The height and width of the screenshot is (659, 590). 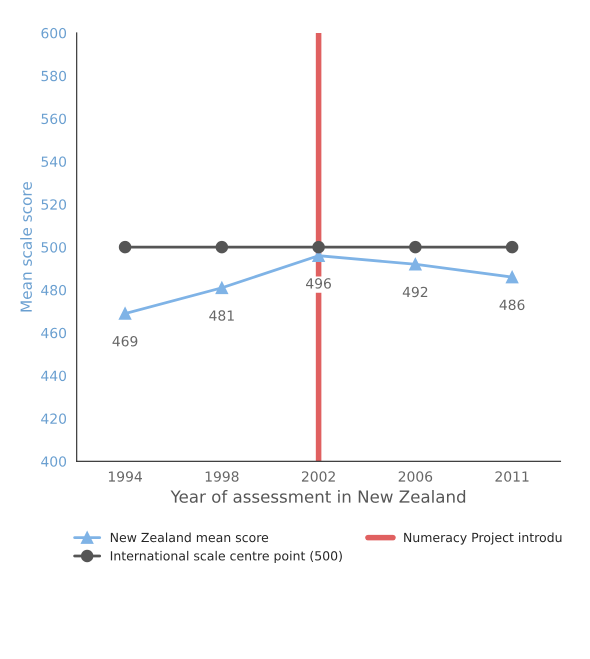 I want to click on y-tick-label: 440, so click(x=53, y=376).